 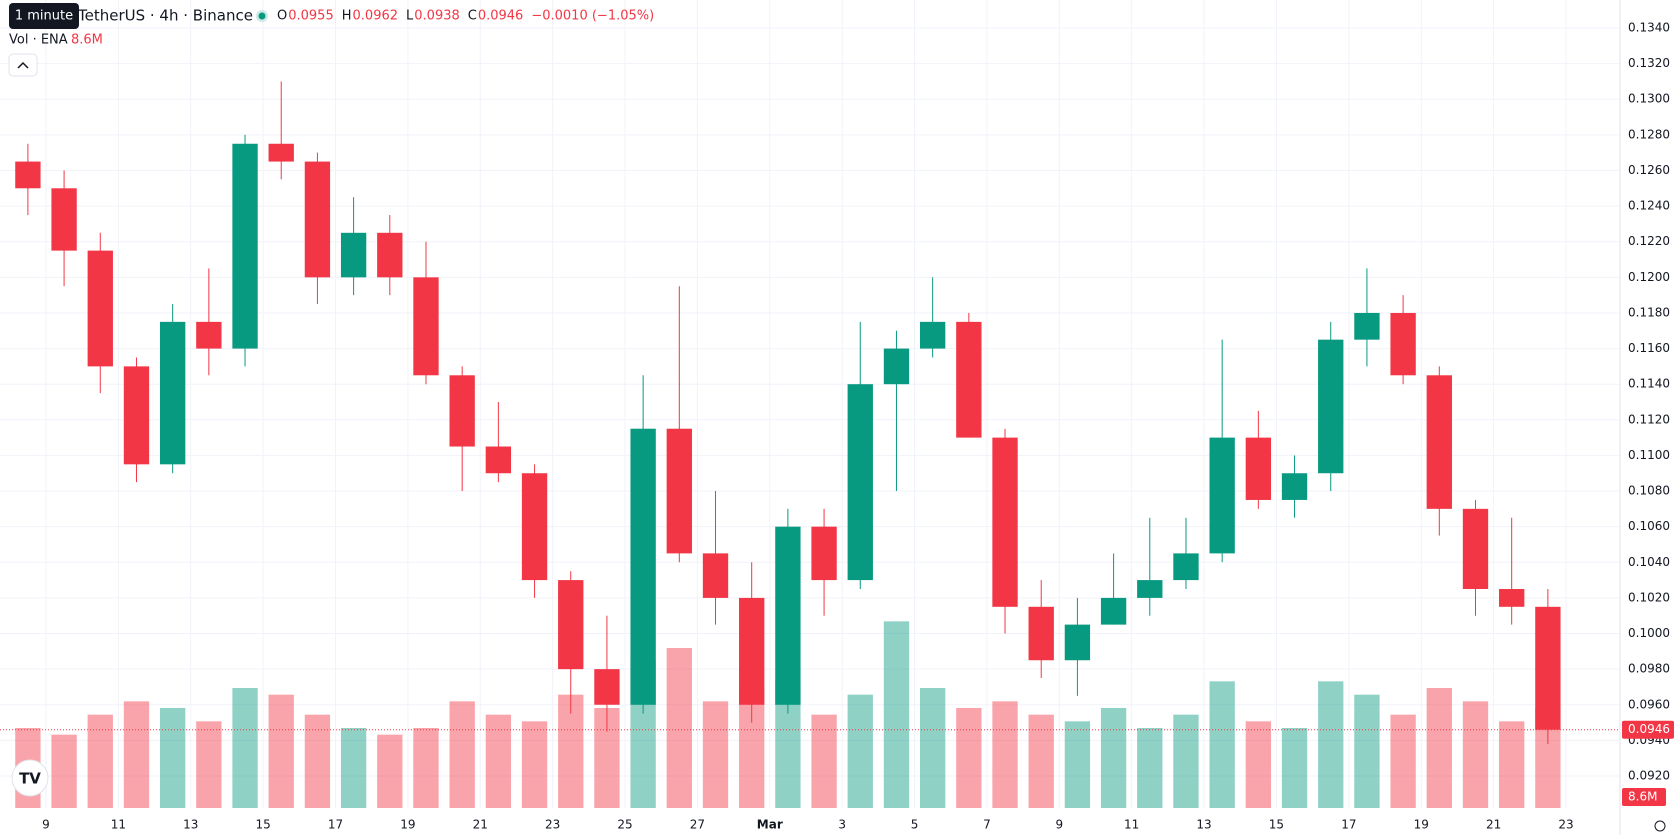 What do you see at coordinates (1649, 562) in the screenshot?
I see `y-tick-label: 0.1040` at bounding box center [1649, 562].